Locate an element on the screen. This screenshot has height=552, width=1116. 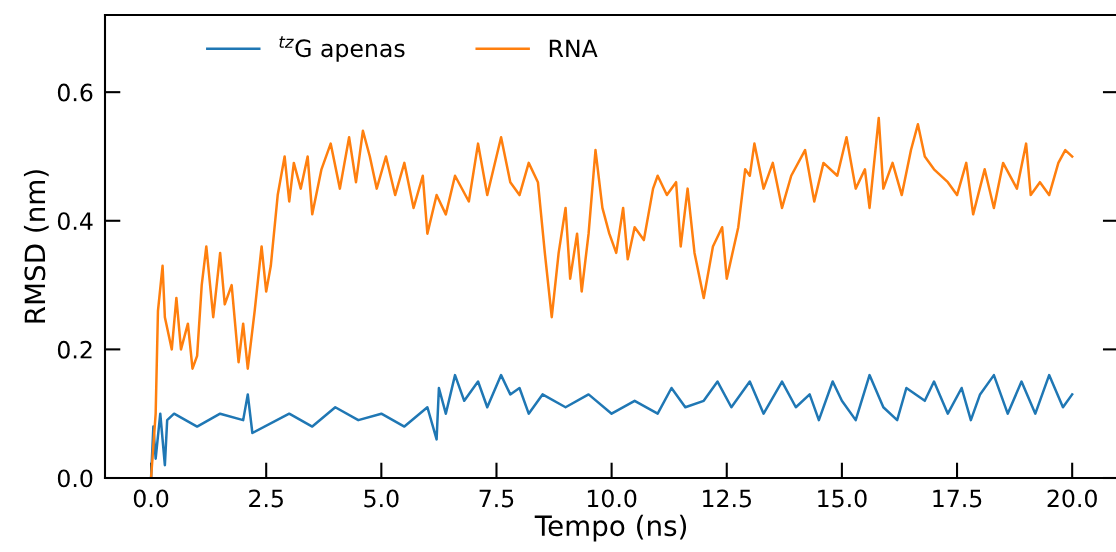
x-tick-label: 12.5 is located at coordinates (727, 498).